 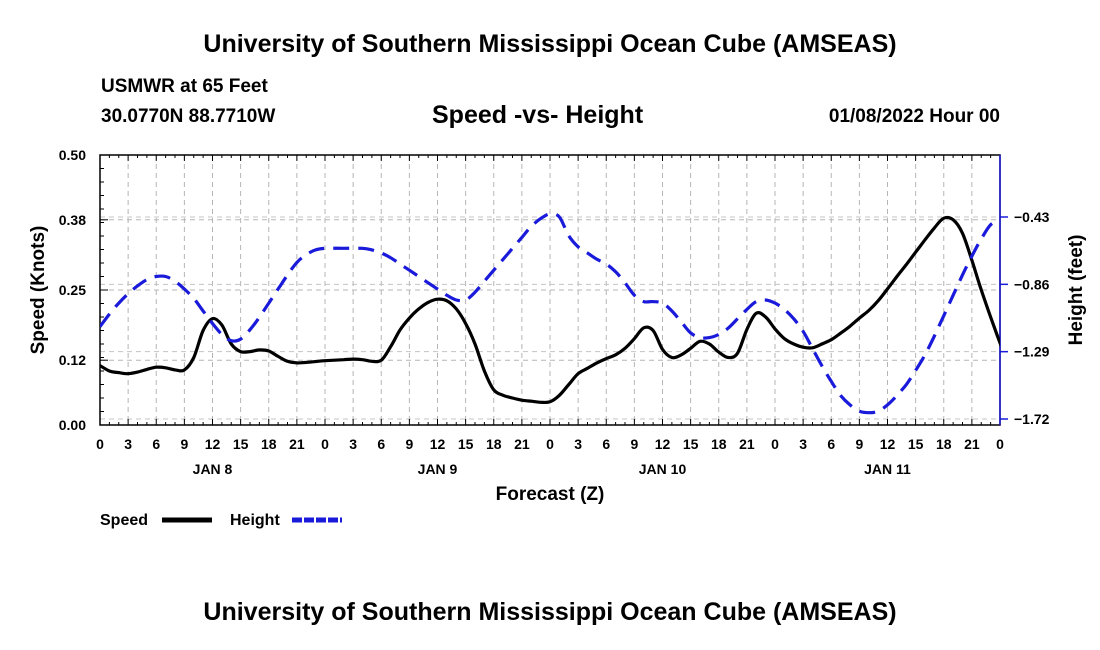 I want to click on y-right-tick-label: −0.86, so click(x=1032, y=284).